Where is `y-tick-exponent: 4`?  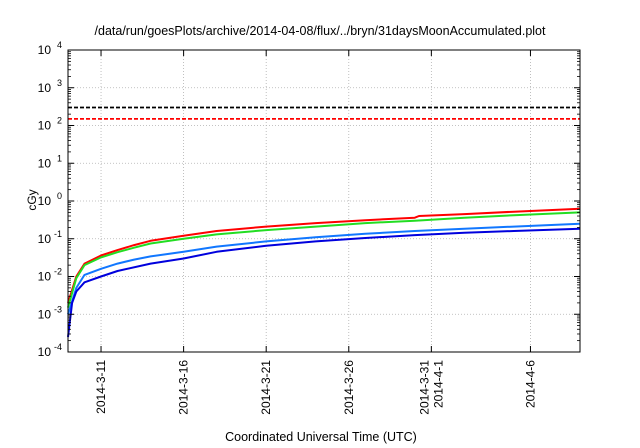 y-tick-exponent: 4 is located at coordinates (59, 45).